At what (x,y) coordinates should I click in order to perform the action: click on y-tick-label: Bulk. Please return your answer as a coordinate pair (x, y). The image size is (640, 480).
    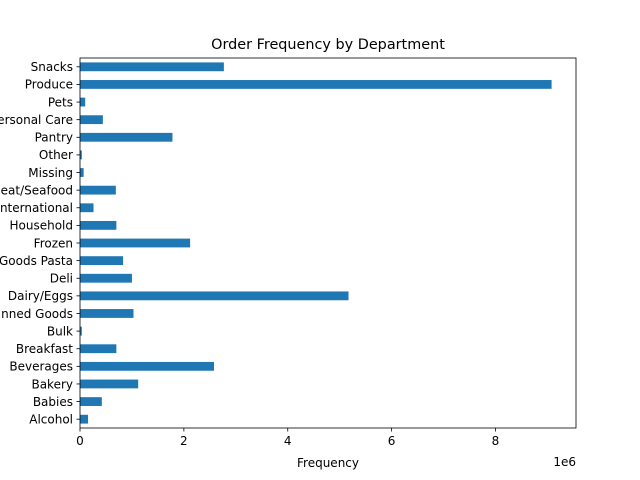
    Looking at the image, I should click on (60, 331).